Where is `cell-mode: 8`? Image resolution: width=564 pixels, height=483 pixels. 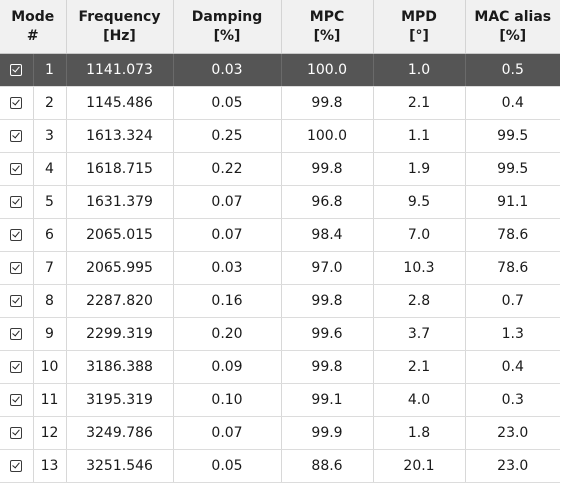
cell-mode: 8 is located at coordinates (50, 301).